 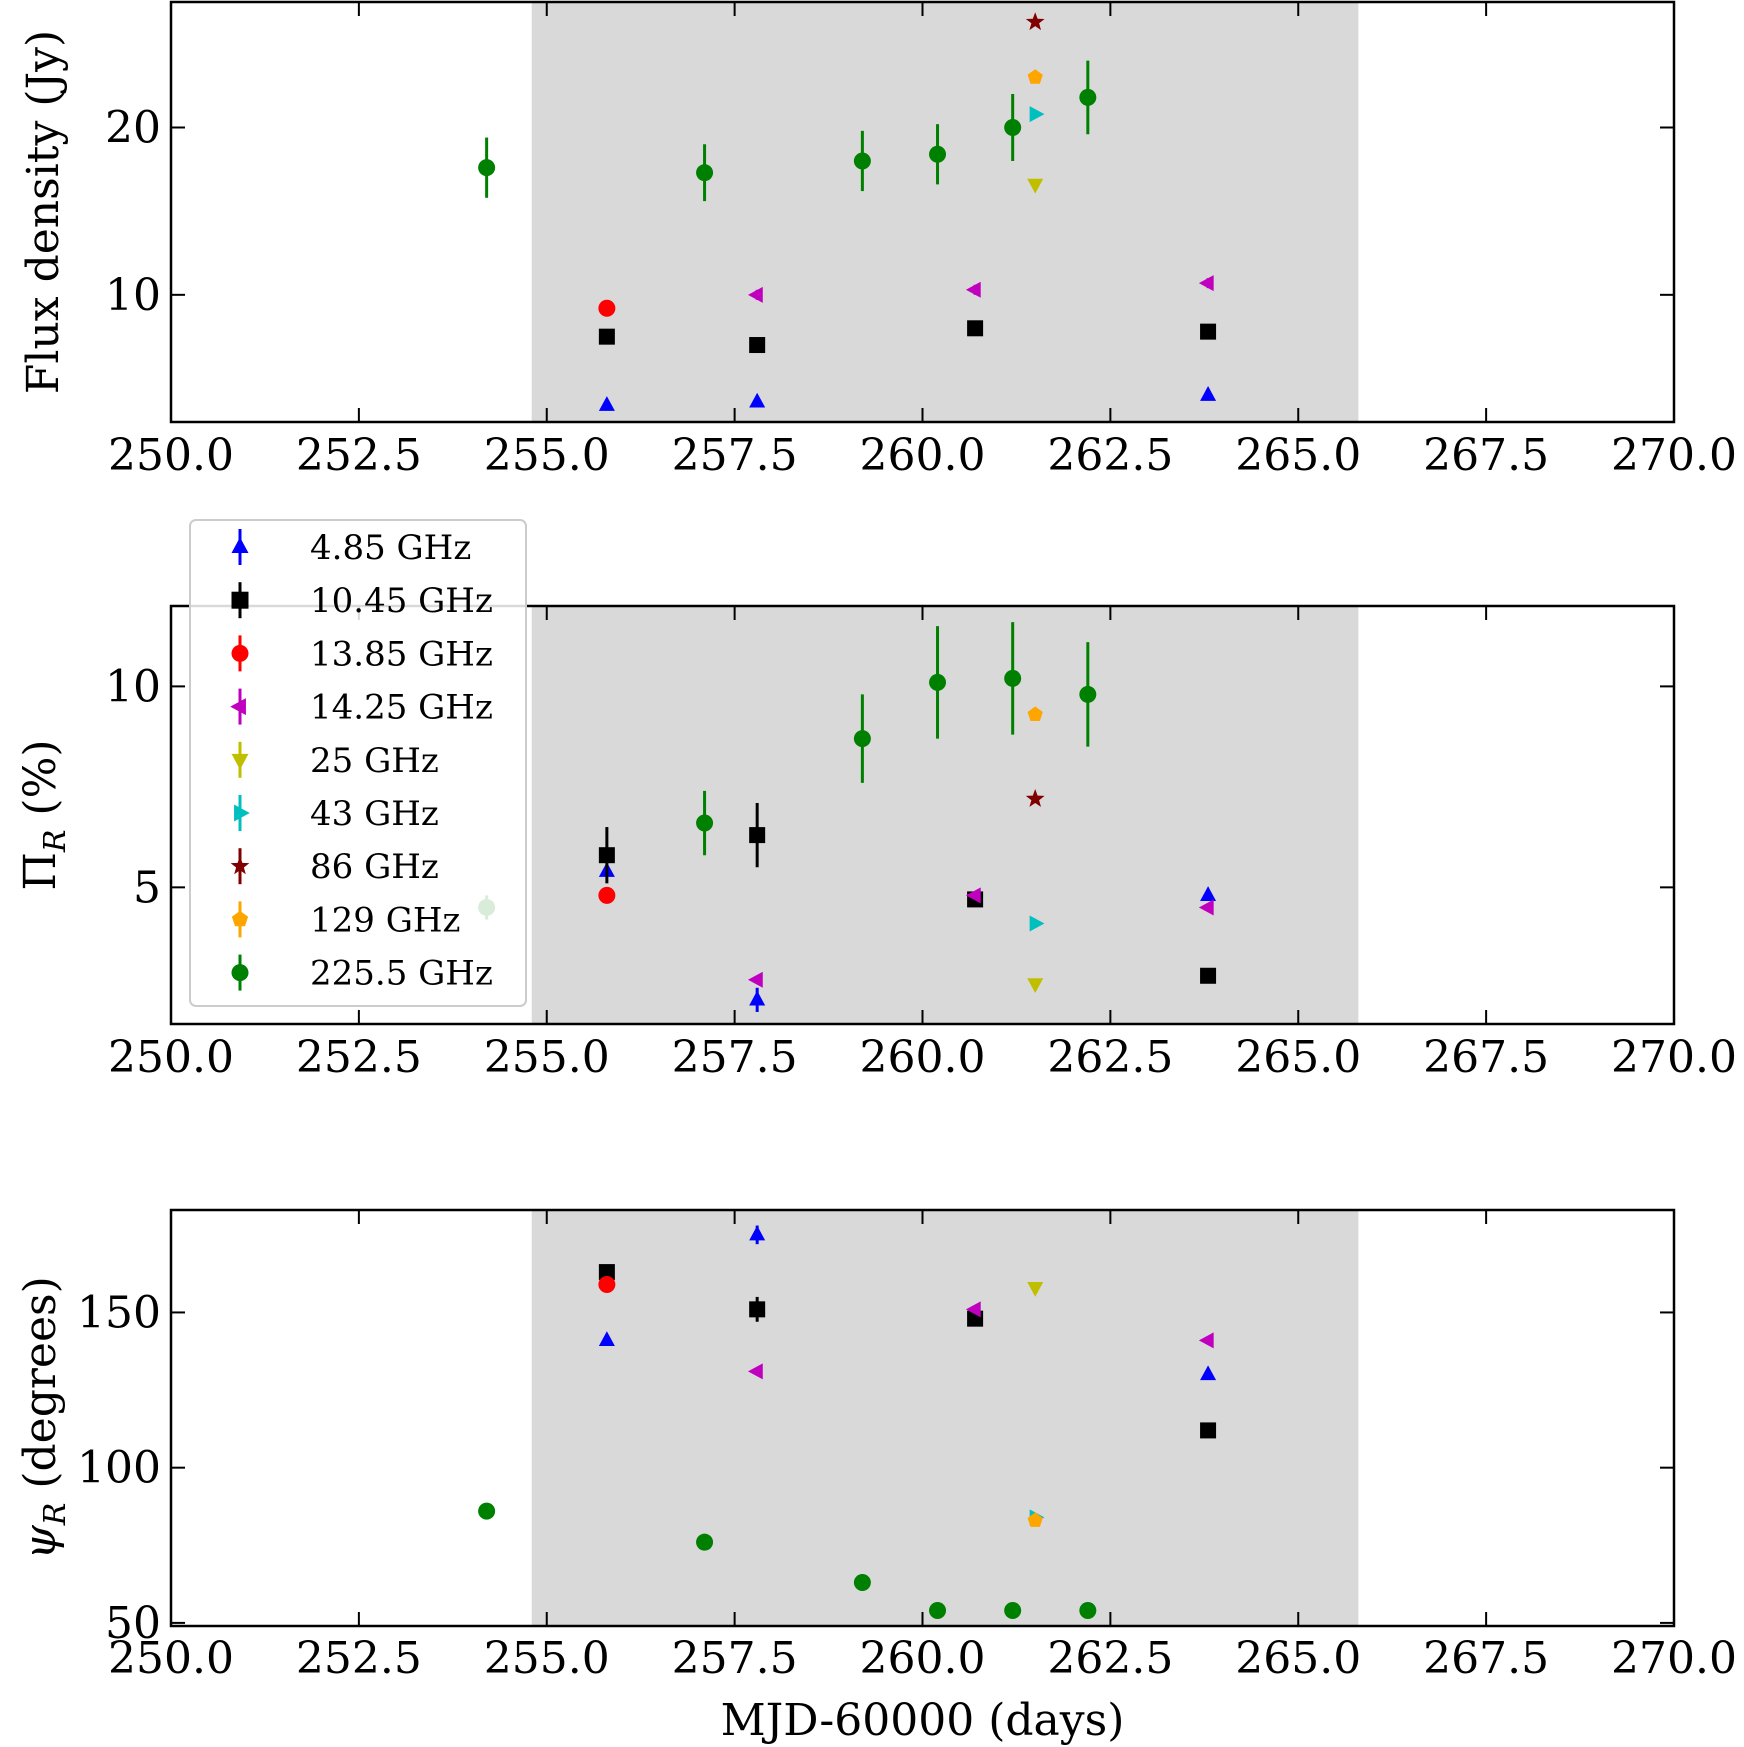 I want to click on legend-label: 225.5 GHz, so click(x=401, y=974).